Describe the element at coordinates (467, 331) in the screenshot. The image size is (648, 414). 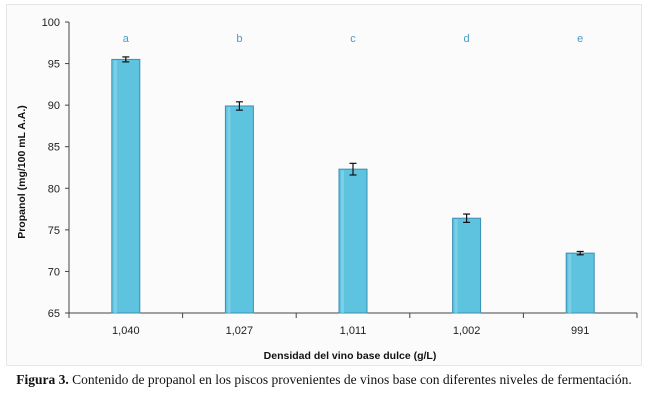
I see `x-tick-label: 1,002` at that location.